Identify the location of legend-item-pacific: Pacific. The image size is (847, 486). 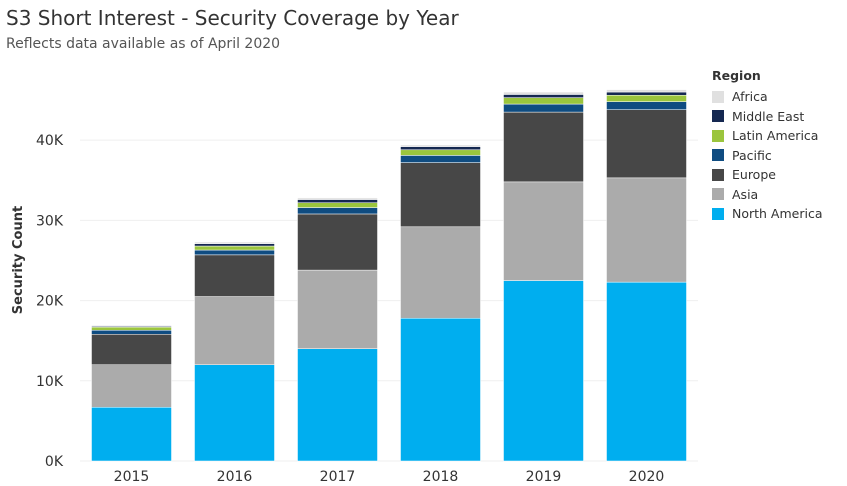
(767, 156).